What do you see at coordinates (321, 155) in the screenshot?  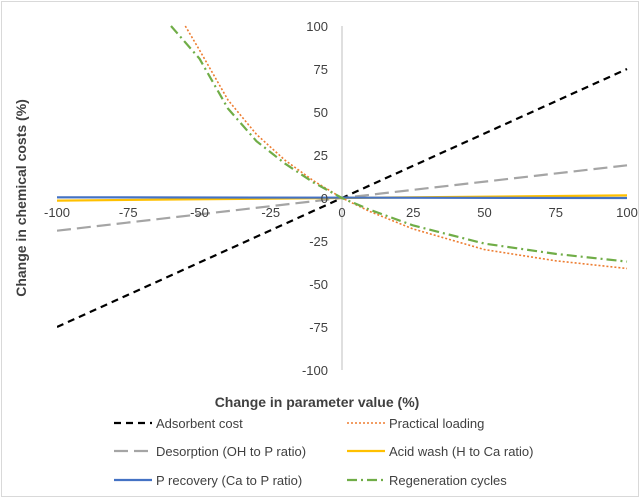 I see `y-tick-label: 25` at bounding box center [321, 155].